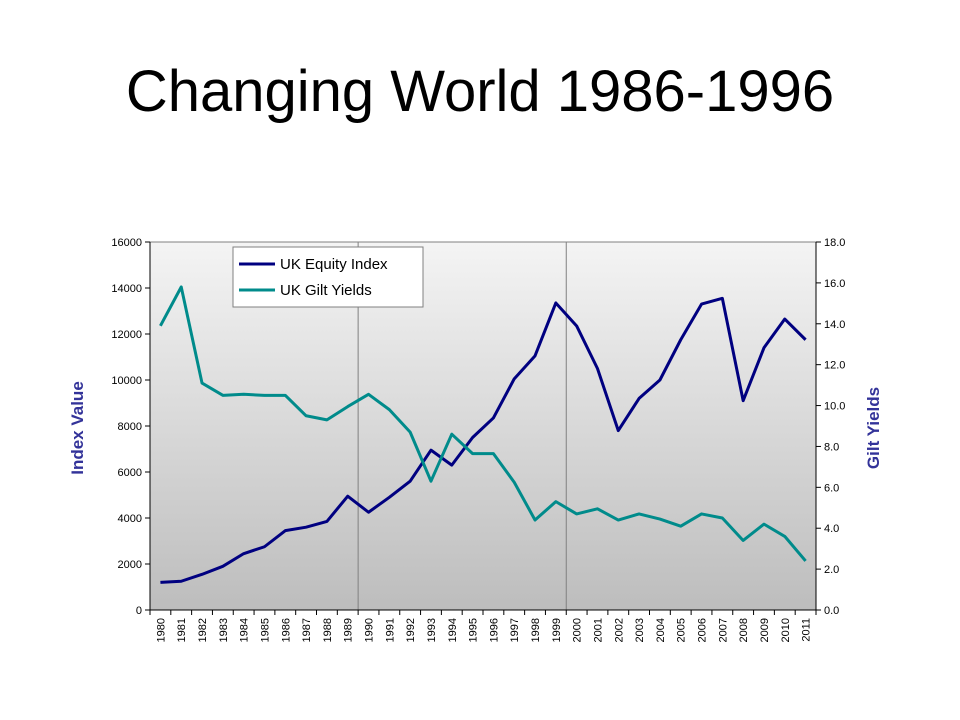 This screenshot has width=960, height=720. What do you see at coordinates (661, 630) in the screenshot?
I see `x-tick-label: 2004` at bounding box center [661, 630].